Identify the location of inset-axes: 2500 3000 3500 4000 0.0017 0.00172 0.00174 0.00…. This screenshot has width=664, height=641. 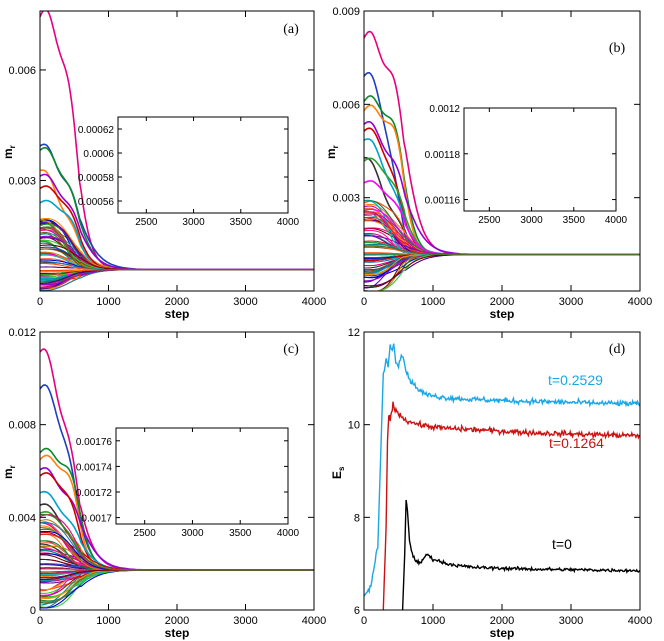
(188, 483).